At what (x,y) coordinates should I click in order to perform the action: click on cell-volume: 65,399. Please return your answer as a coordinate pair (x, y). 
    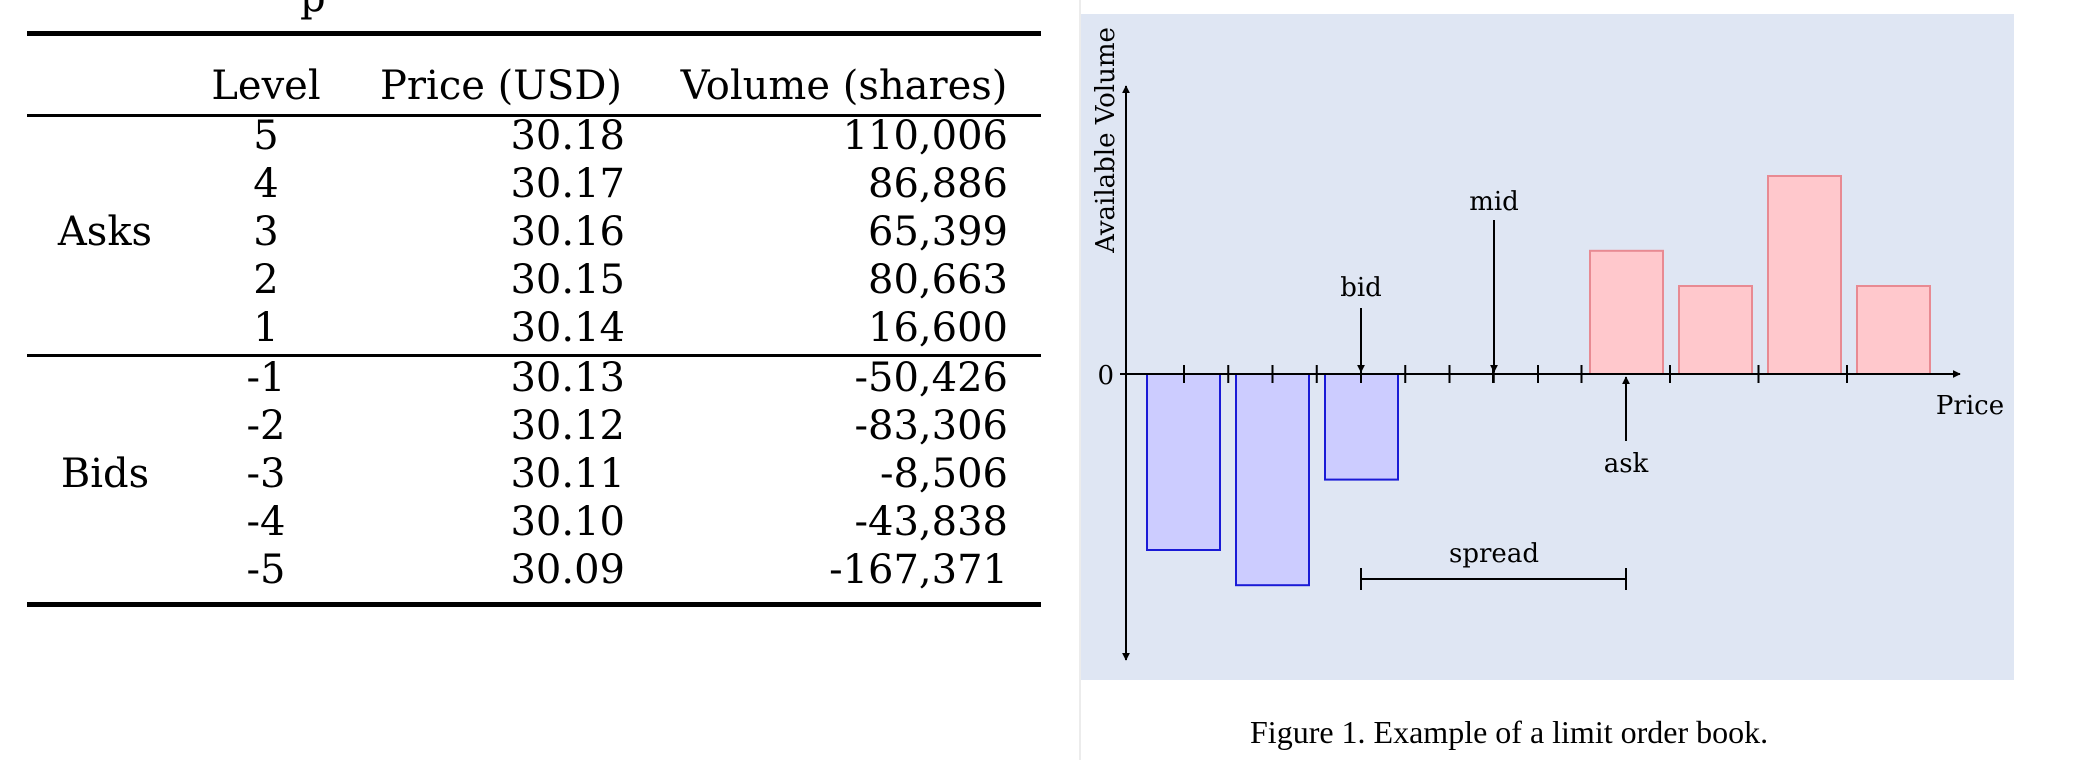
    Looking at the image, I should click on (938, 232).